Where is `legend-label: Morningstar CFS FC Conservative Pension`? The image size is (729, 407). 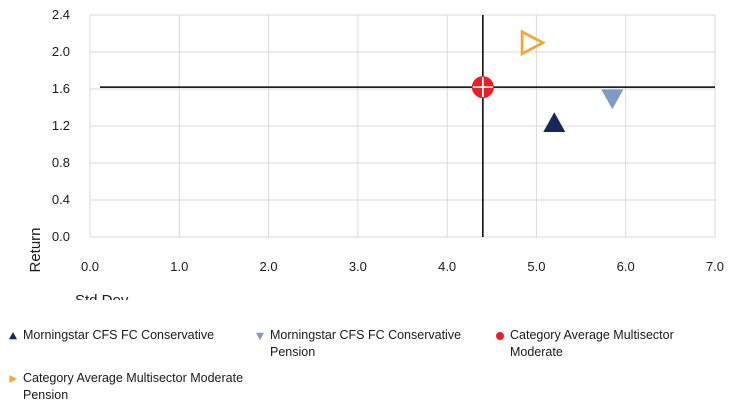
legend-label: Morningstar CFS FC Conservative Pension is located at coordinates (366, 343).